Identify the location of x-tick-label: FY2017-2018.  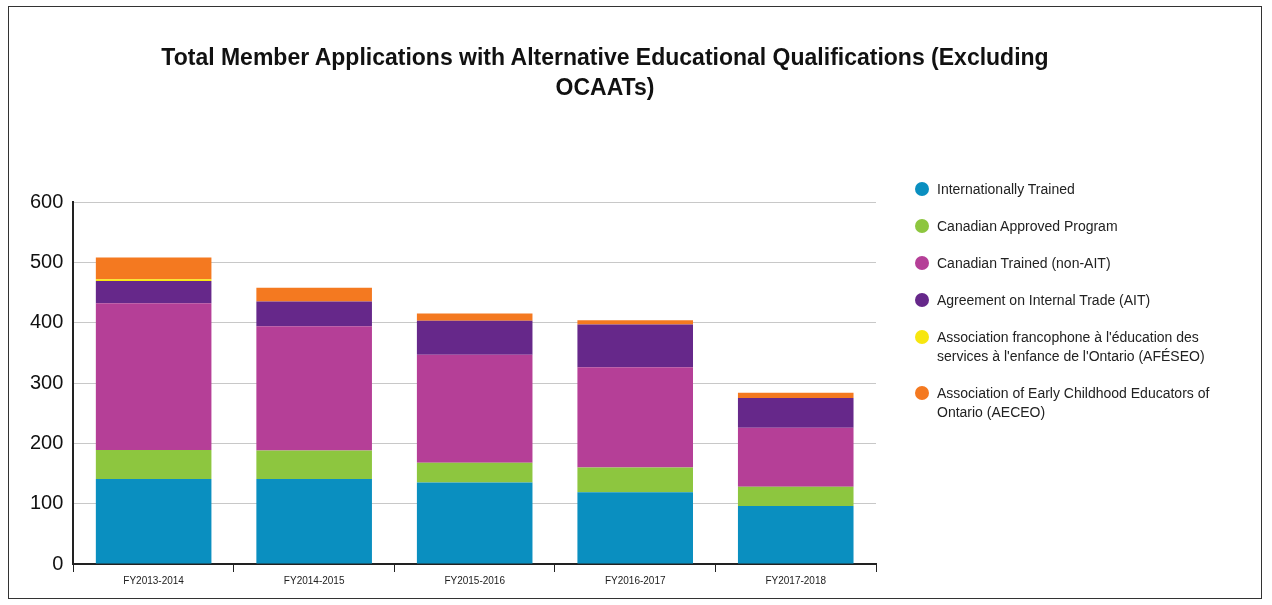
(796, 580).